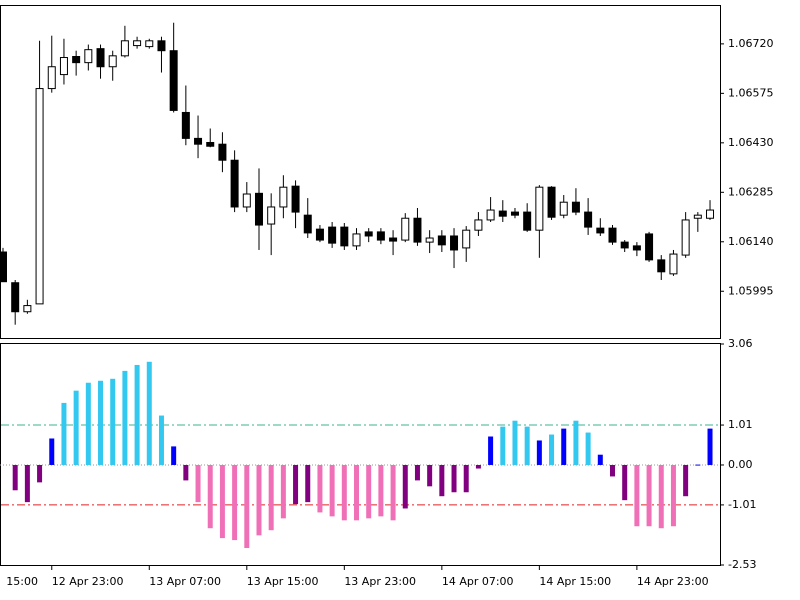 This screenshot has width=800, height=600. What do you see at coordinates (751, 290) in the screenshot?
I see `y-tick-label: 1.05995` at bounding box center [751, 290].